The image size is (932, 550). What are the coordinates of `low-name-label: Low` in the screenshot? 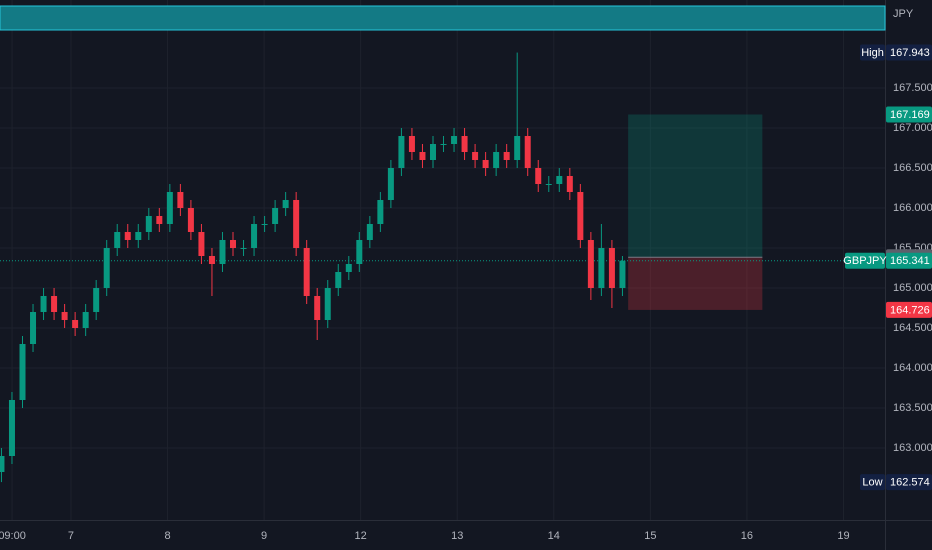 It's located at (872, 482).